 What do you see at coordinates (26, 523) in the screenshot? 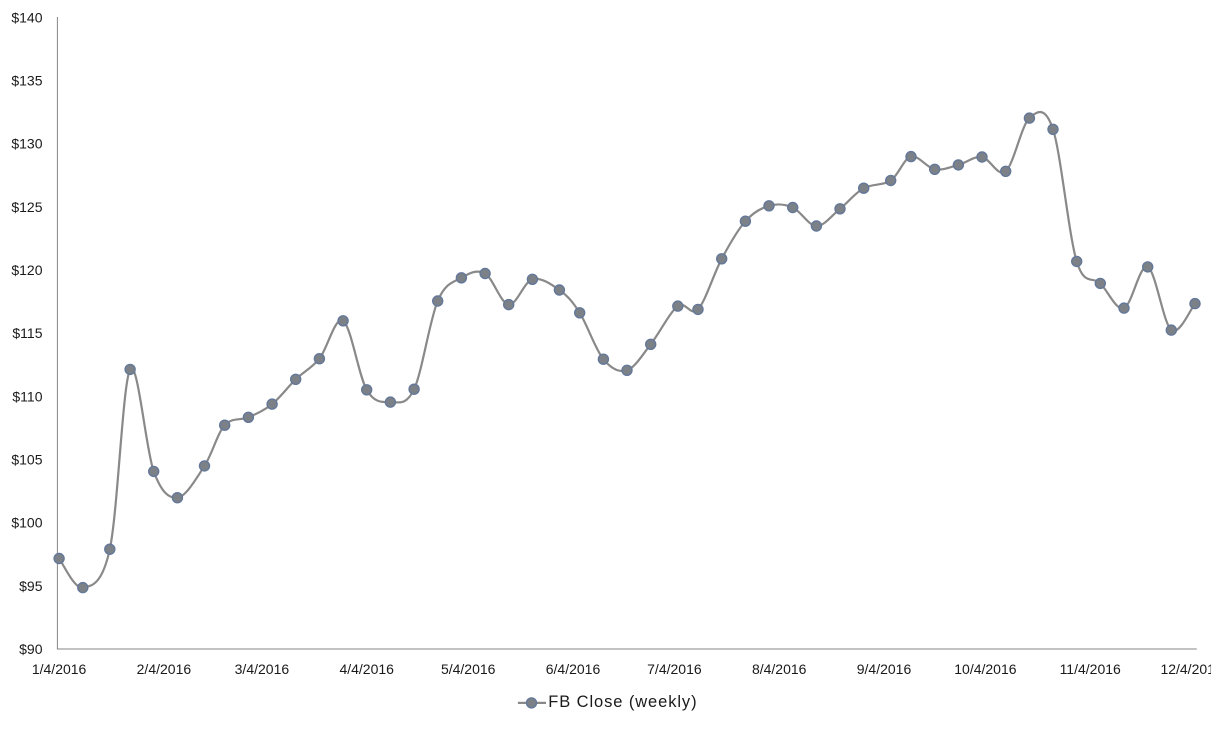
I see `svg-text: $100` at bounding box center [26, 523].